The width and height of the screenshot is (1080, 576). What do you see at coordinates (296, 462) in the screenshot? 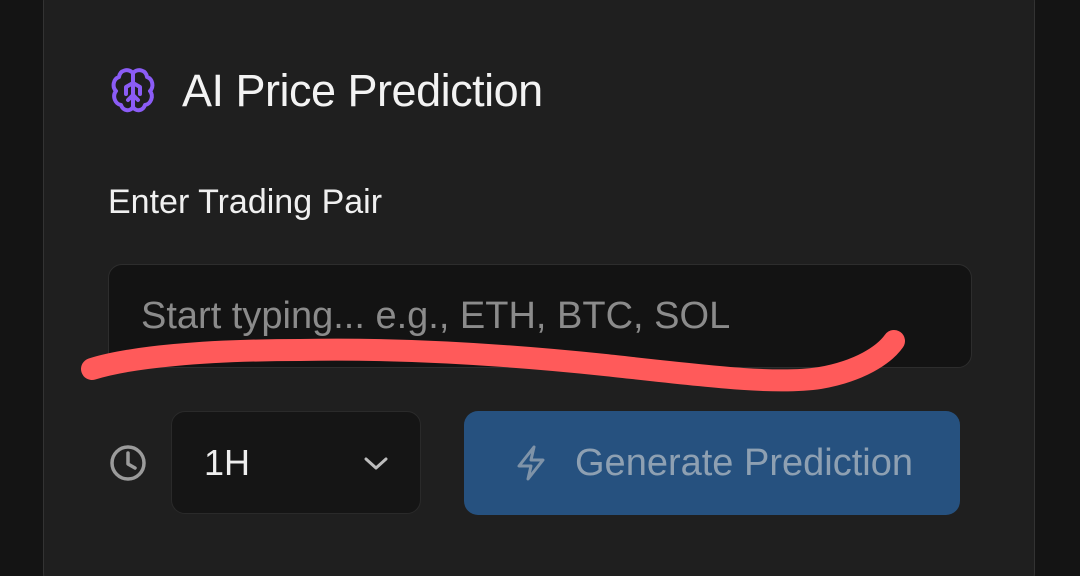
I see `timeframe-select: 1H` at bounding box center [296, 462].